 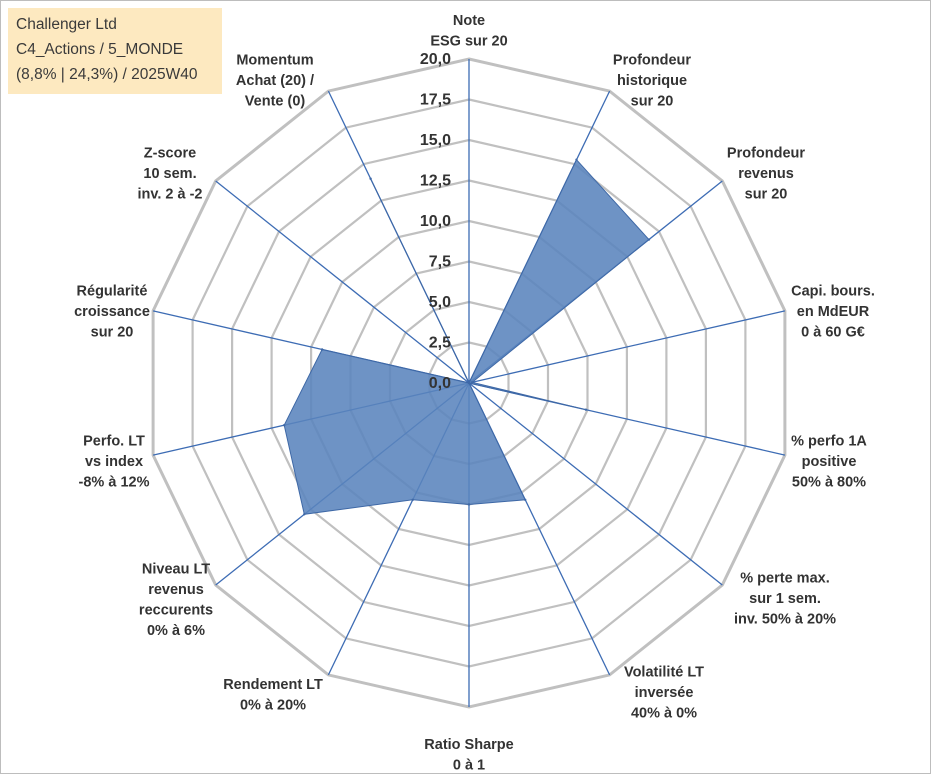 I want to click on axis-label-line: 0% à 20%, so click(x=273, y=705).